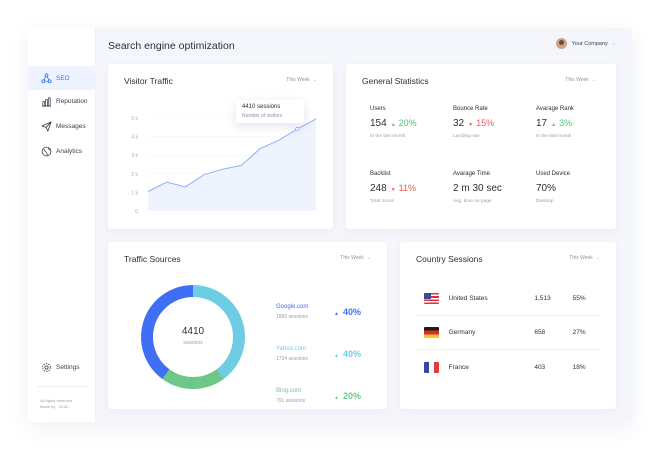  I want to click on traffic-source-row: Yahoo.com 1734 sessions ▲ 40%, so click(321, 354).